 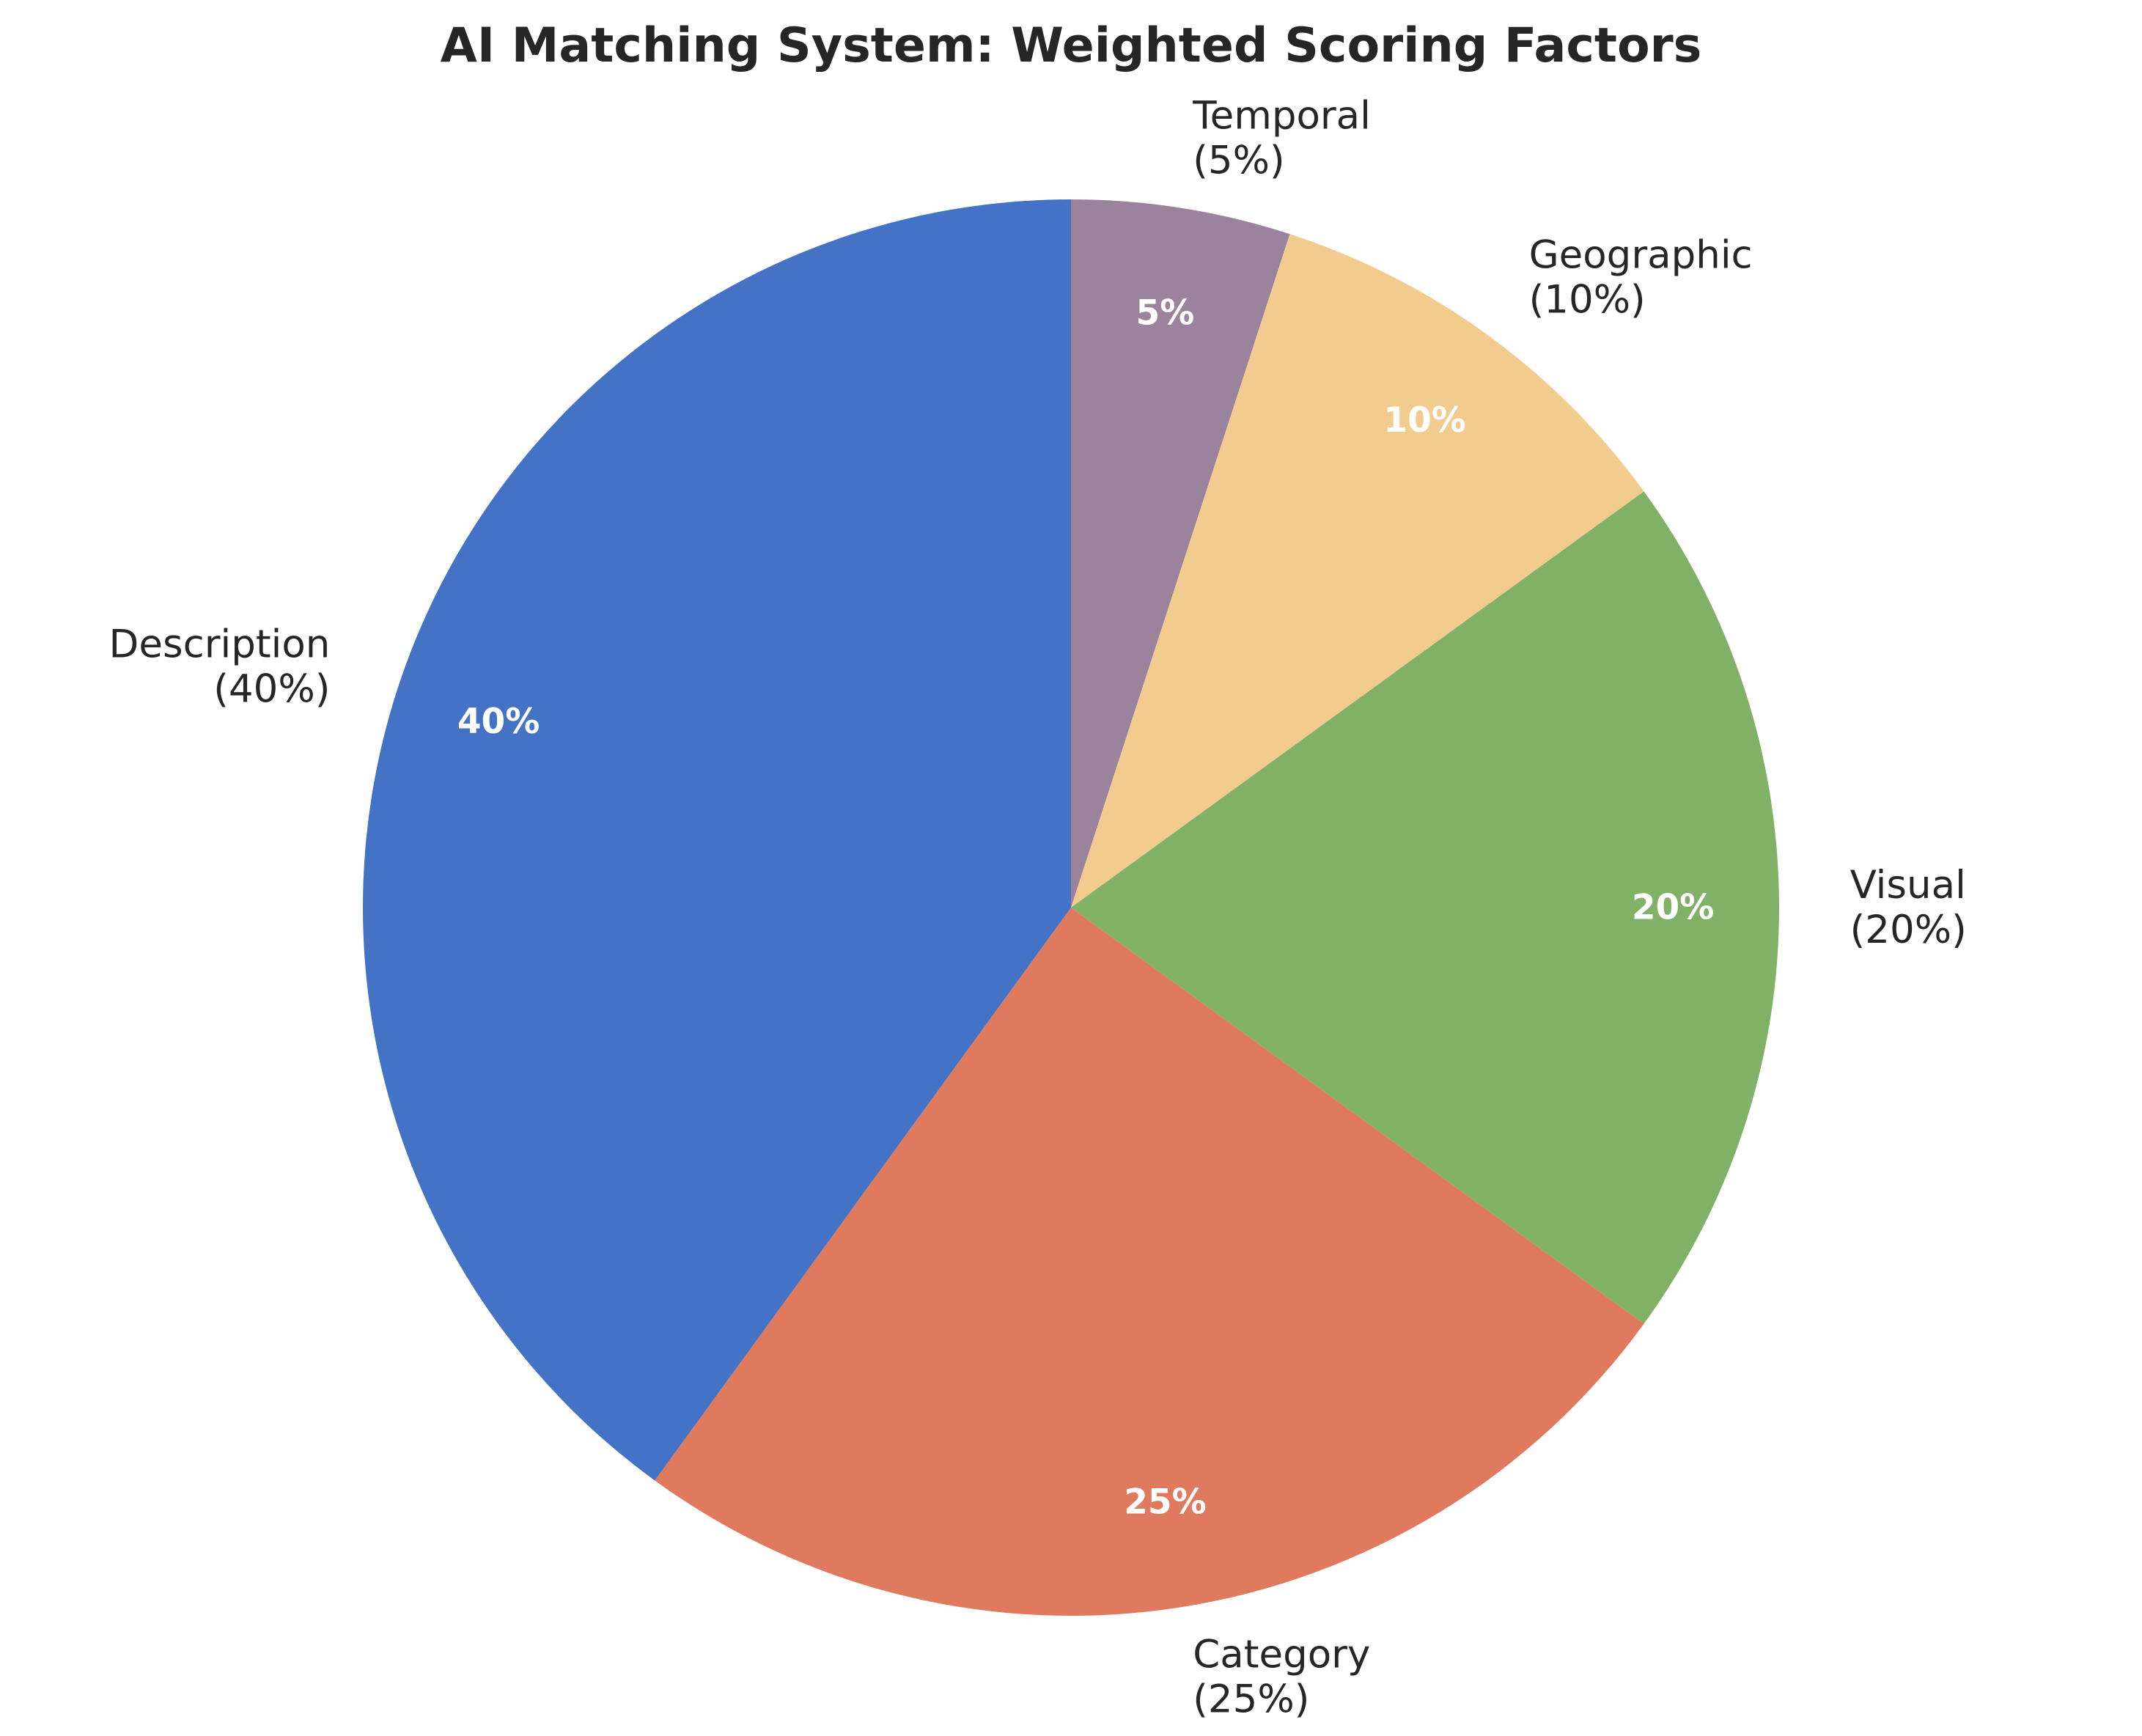 I want to click on pie-outer-label-pct-category: (25%), so click(x=1251, y=1699).